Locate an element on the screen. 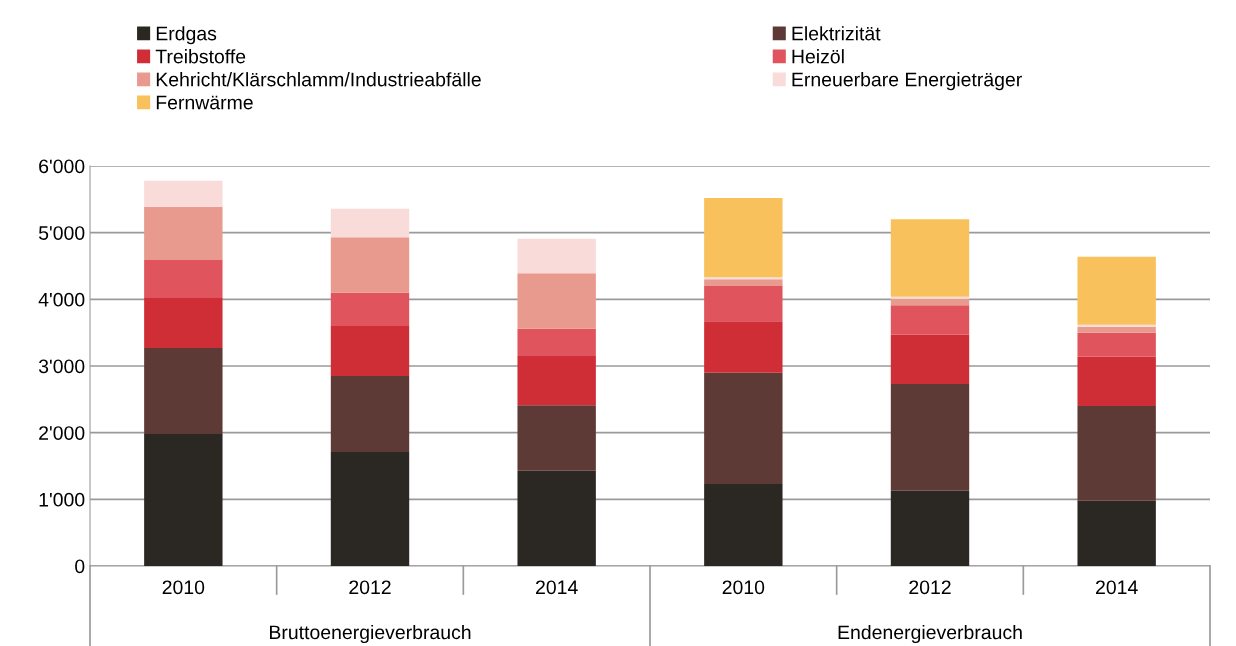 Image resolution: width=1236 pixels, height=646 pixels. legend-label: Heizöl is located at coordinates (818, 56).